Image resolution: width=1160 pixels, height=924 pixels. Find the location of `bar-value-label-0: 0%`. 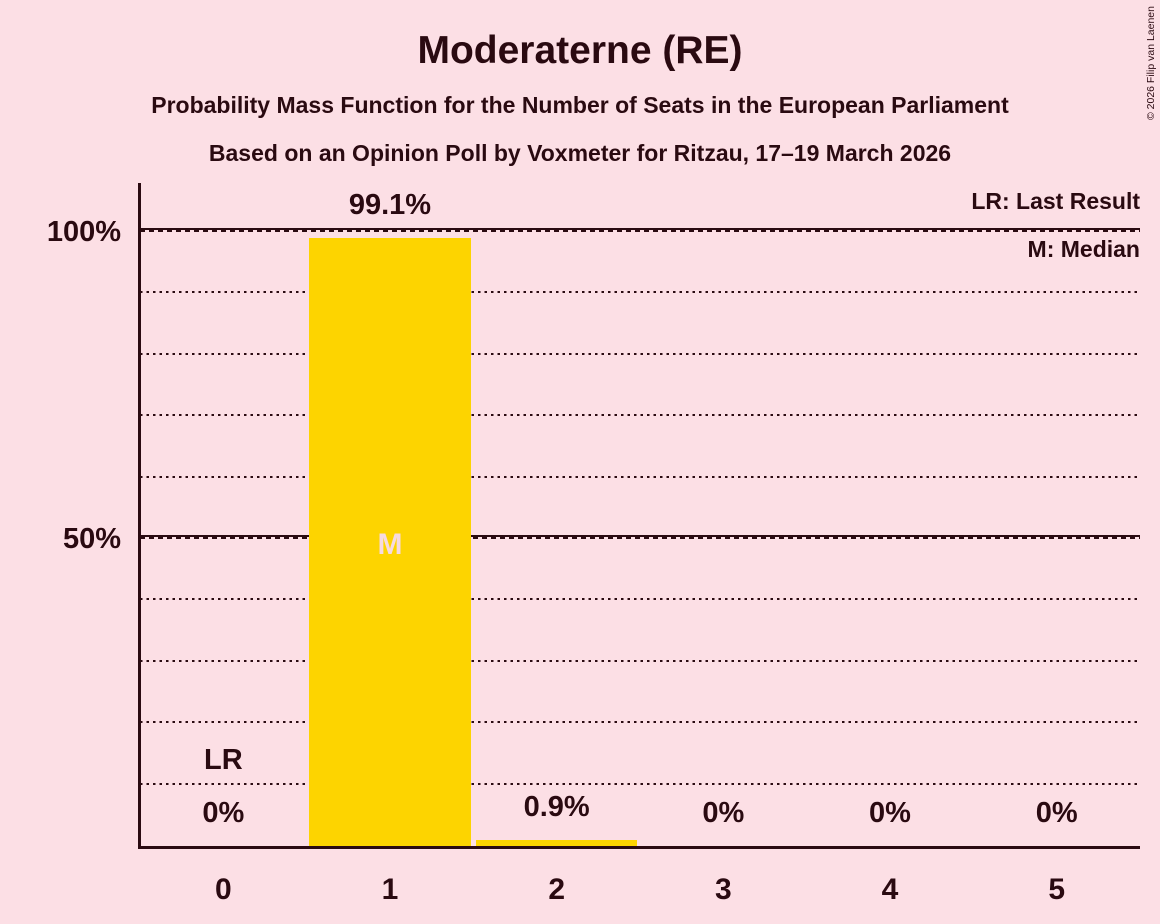

bar-value-label-0: 0% is located at coordinates (223, 813).